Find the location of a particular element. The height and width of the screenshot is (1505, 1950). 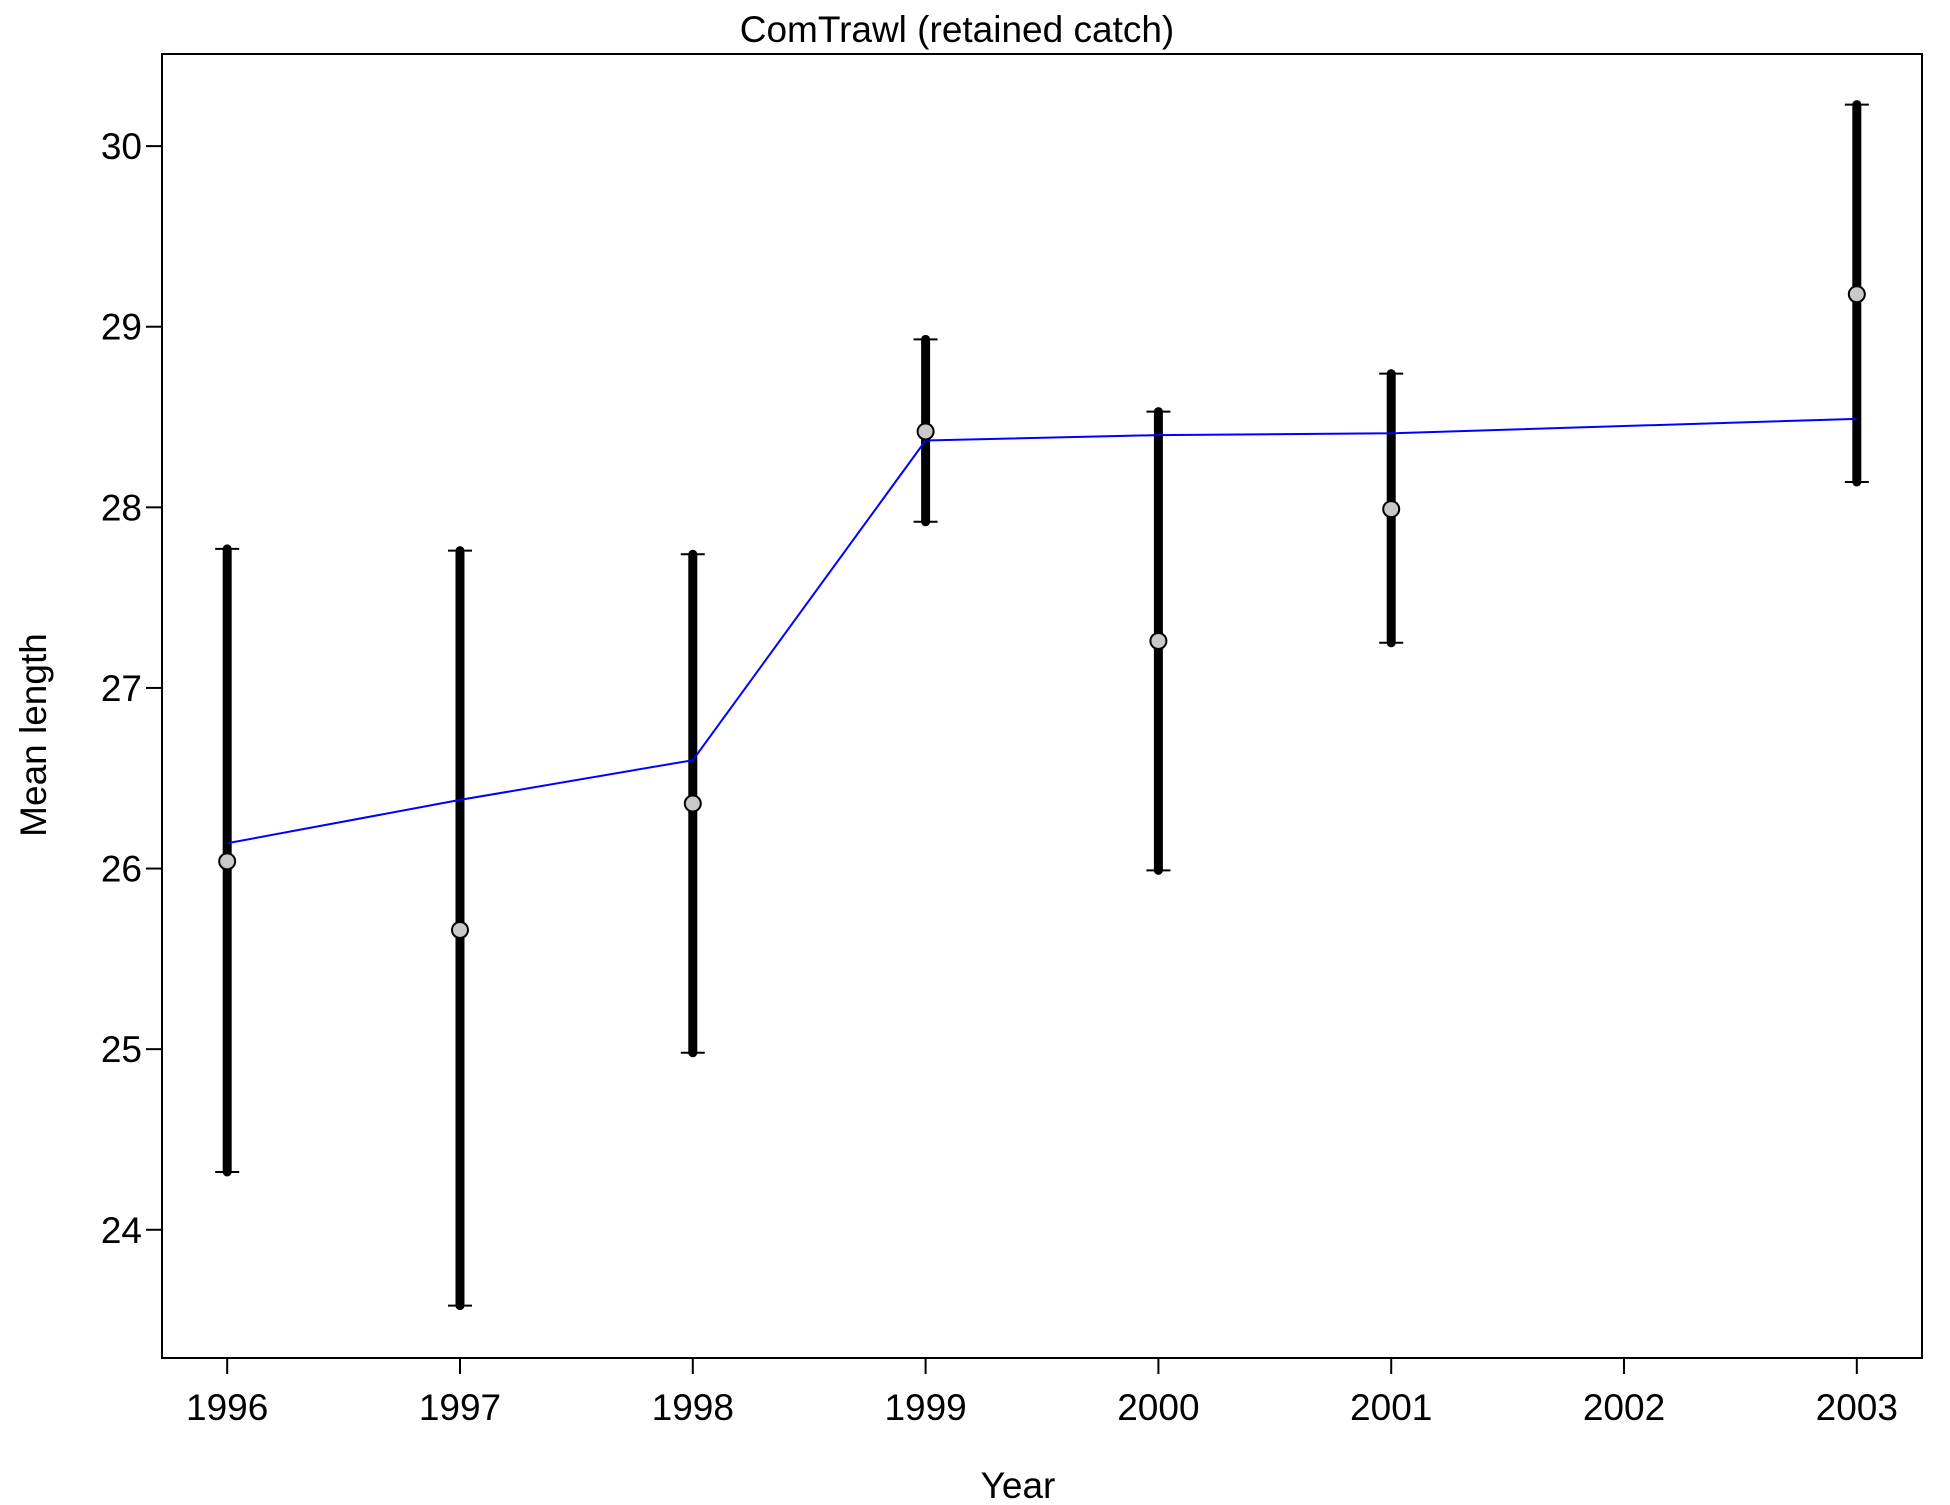

x-tick-label: 1997 is located at coordinates (460, 1407).